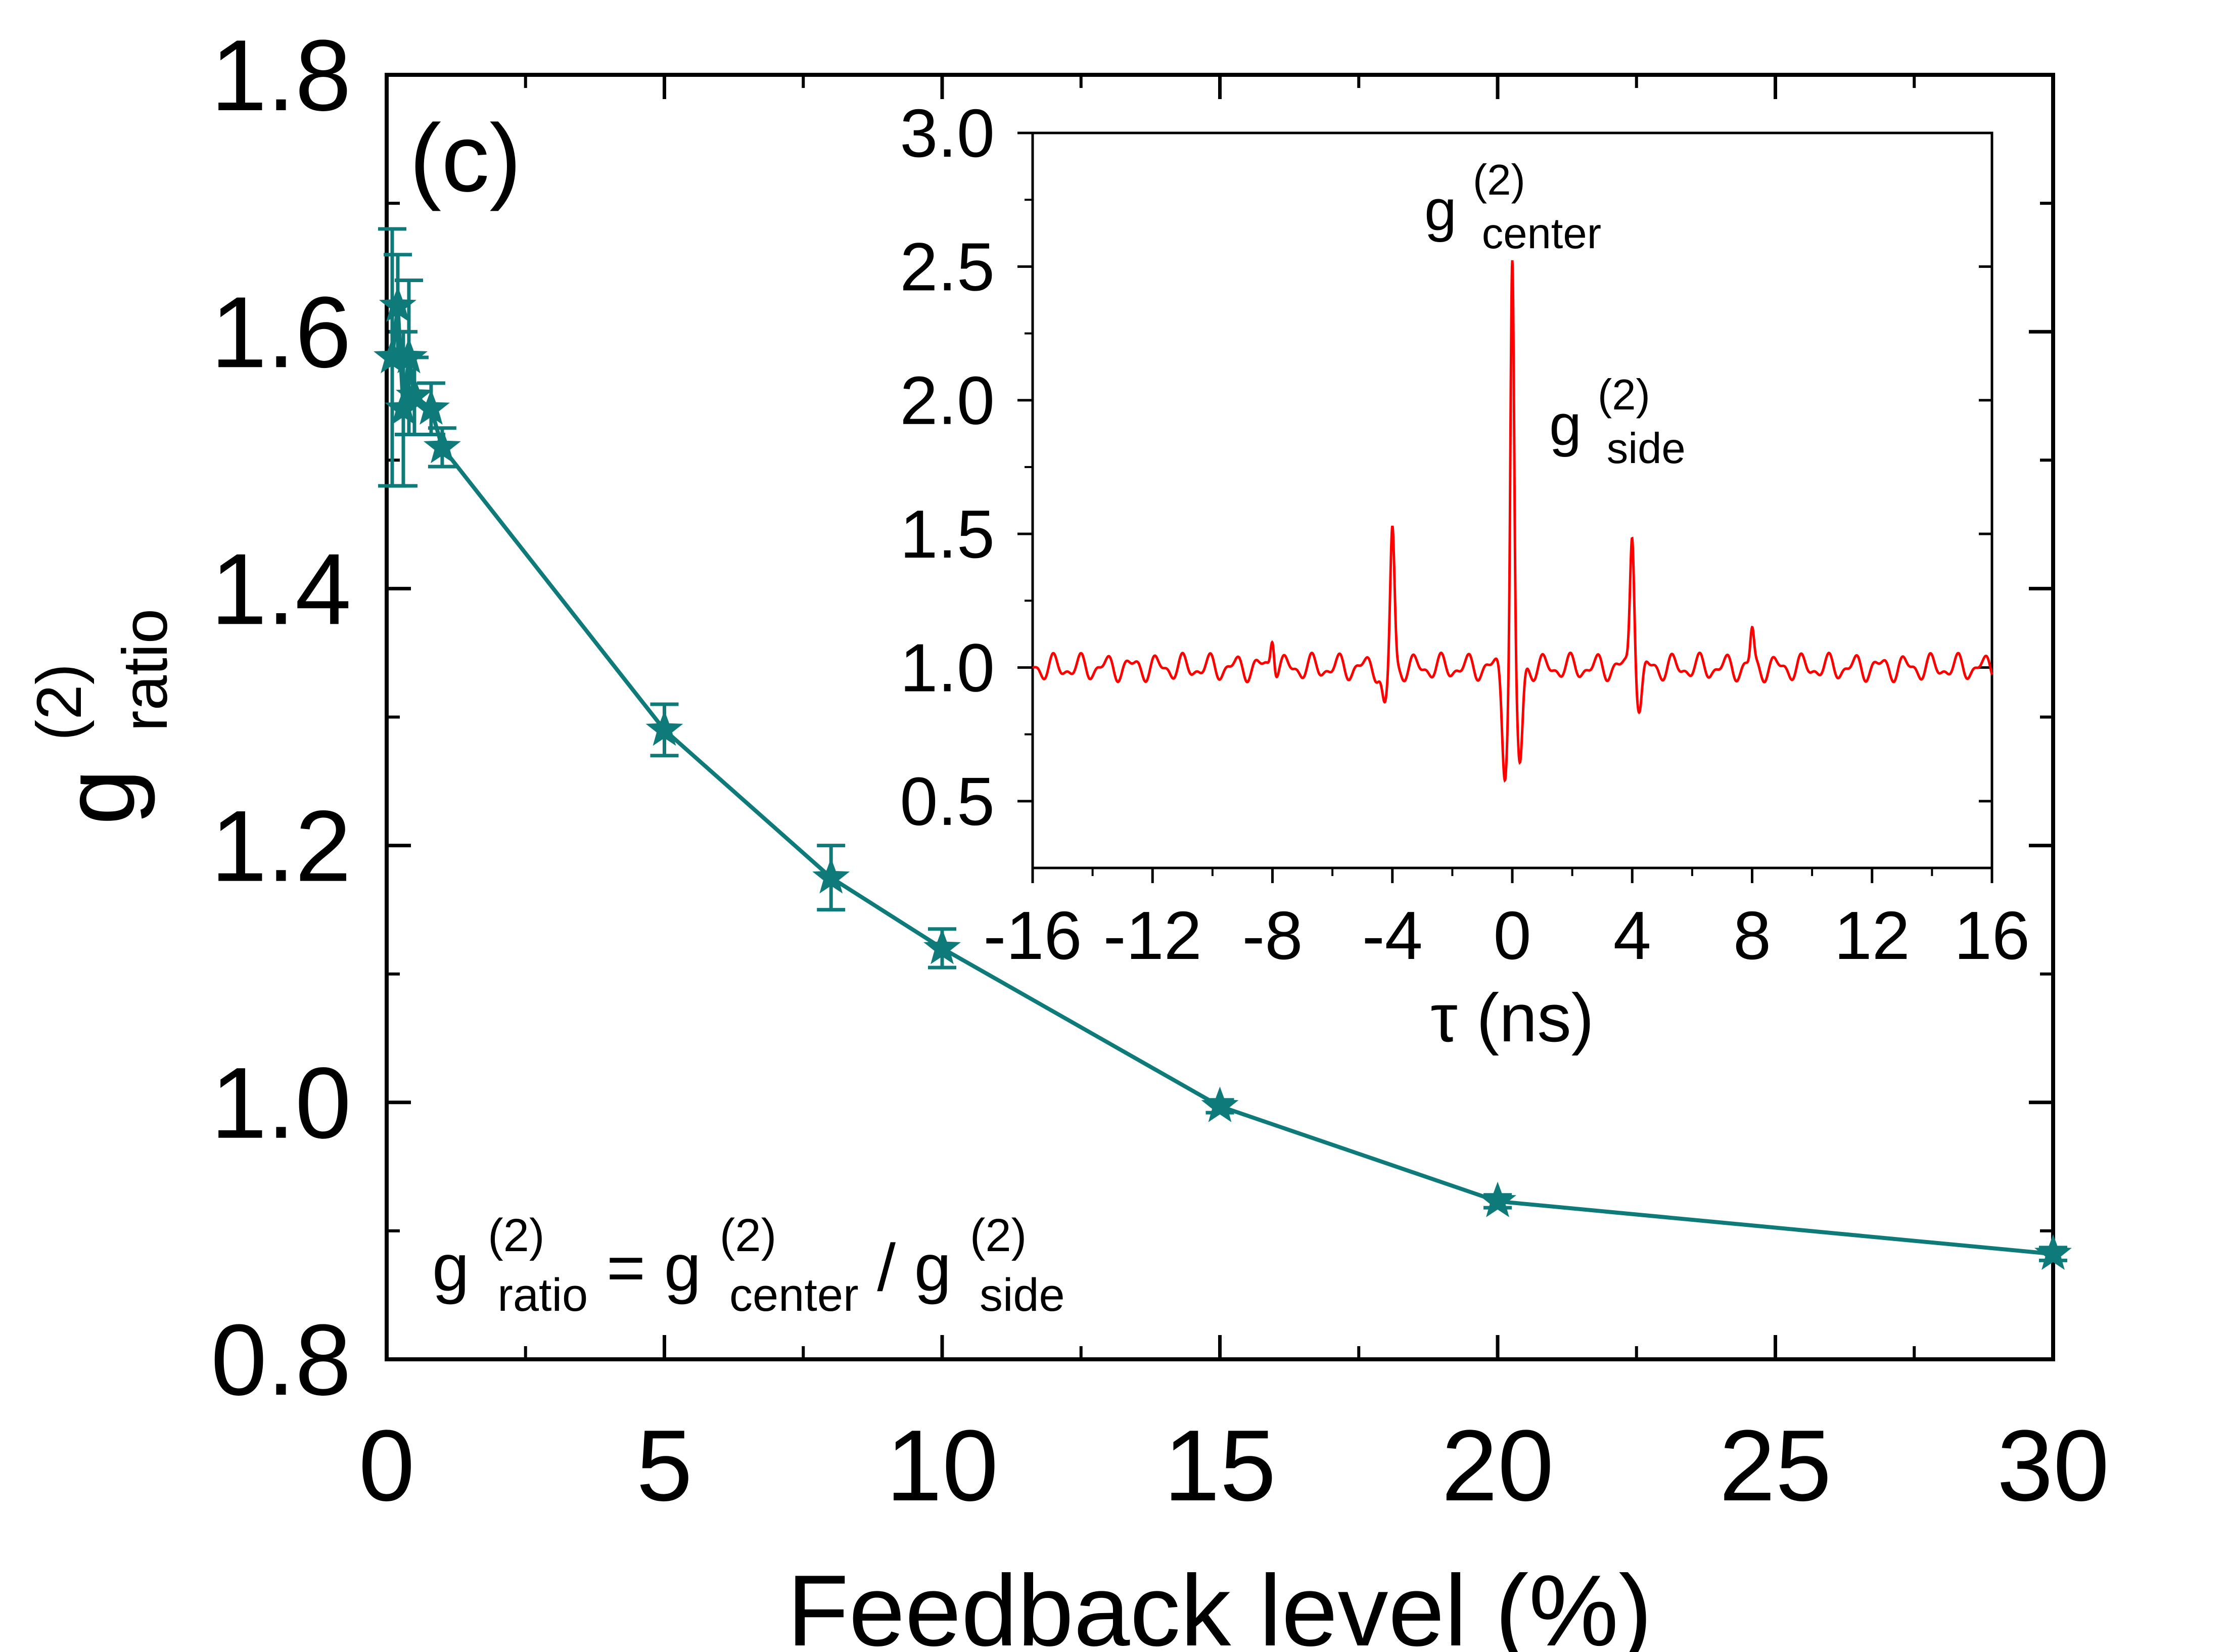 This screenshot has width=2228, height=1652. What do you see at coordinates (1512, 935) in the screenshot?
I see `inset-x-tick-label: 0` at bounding box center [1512, 935].